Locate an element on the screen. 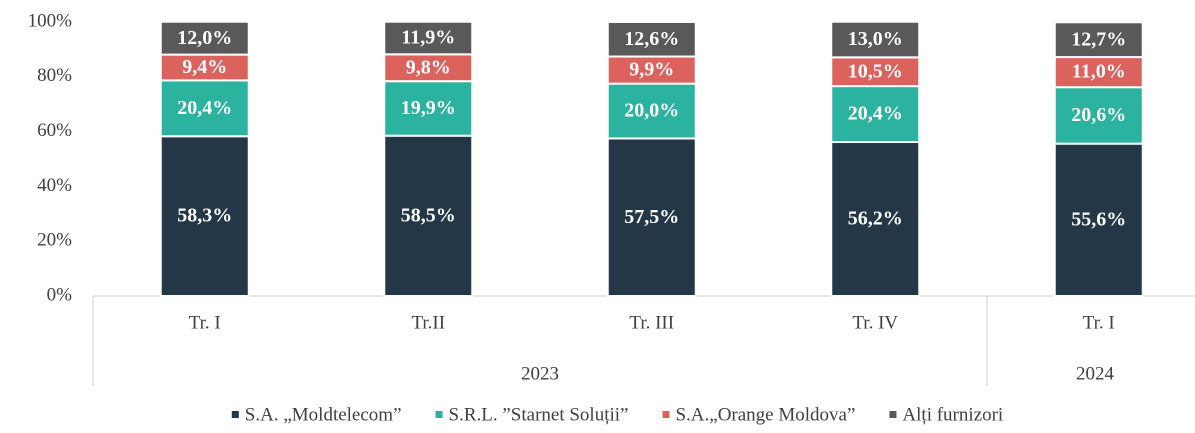  legend-label: S.A.„Orange Moldova” is located at coordinates (765, 414).